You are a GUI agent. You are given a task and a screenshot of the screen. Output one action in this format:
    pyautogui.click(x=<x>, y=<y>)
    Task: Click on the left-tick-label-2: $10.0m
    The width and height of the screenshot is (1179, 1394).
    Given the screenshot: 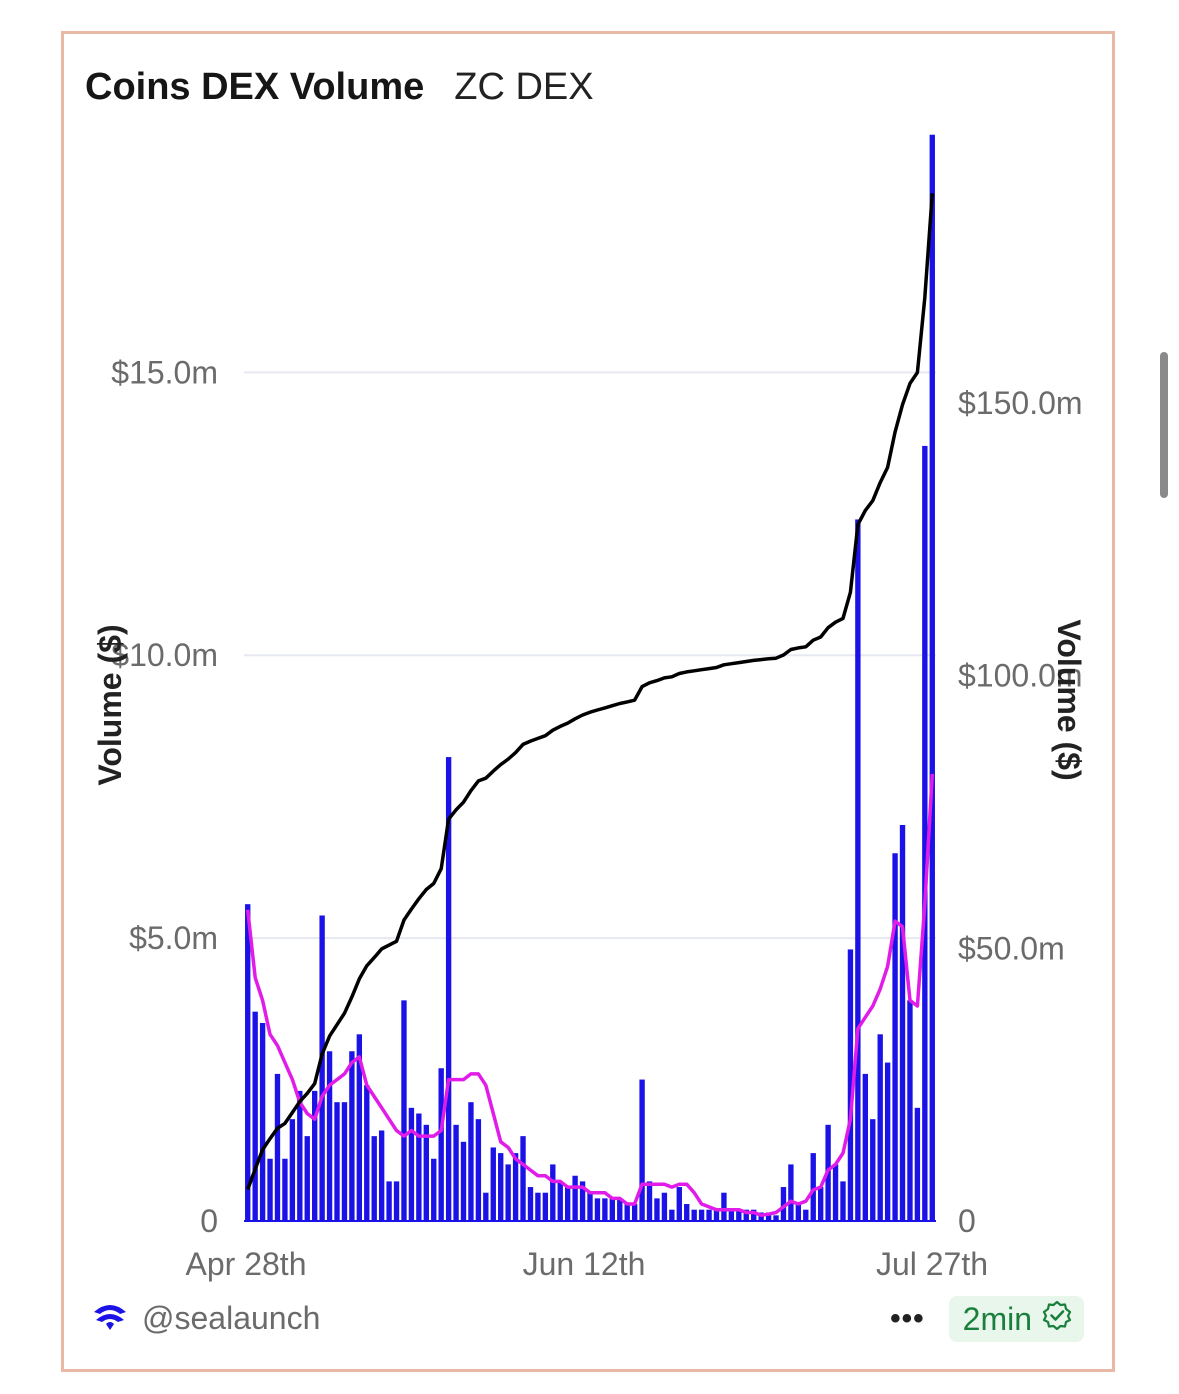 What is the action you would take?
    pyautogui.click(x=164, y=655)
    